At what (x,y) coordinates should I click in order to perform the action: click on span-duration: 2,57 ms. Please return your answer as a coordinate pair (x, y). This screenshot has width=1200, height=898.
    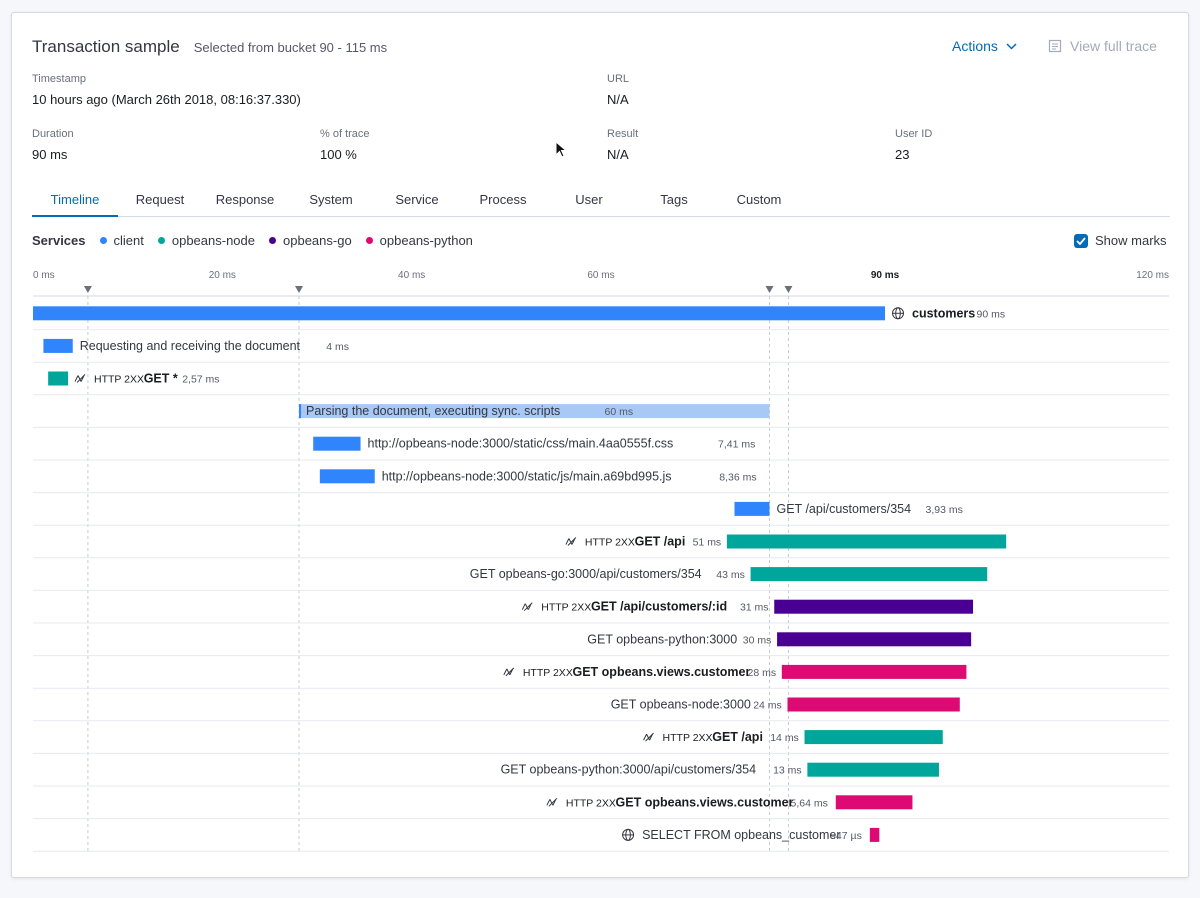
    Looking at the image, I should click on (200, 380).